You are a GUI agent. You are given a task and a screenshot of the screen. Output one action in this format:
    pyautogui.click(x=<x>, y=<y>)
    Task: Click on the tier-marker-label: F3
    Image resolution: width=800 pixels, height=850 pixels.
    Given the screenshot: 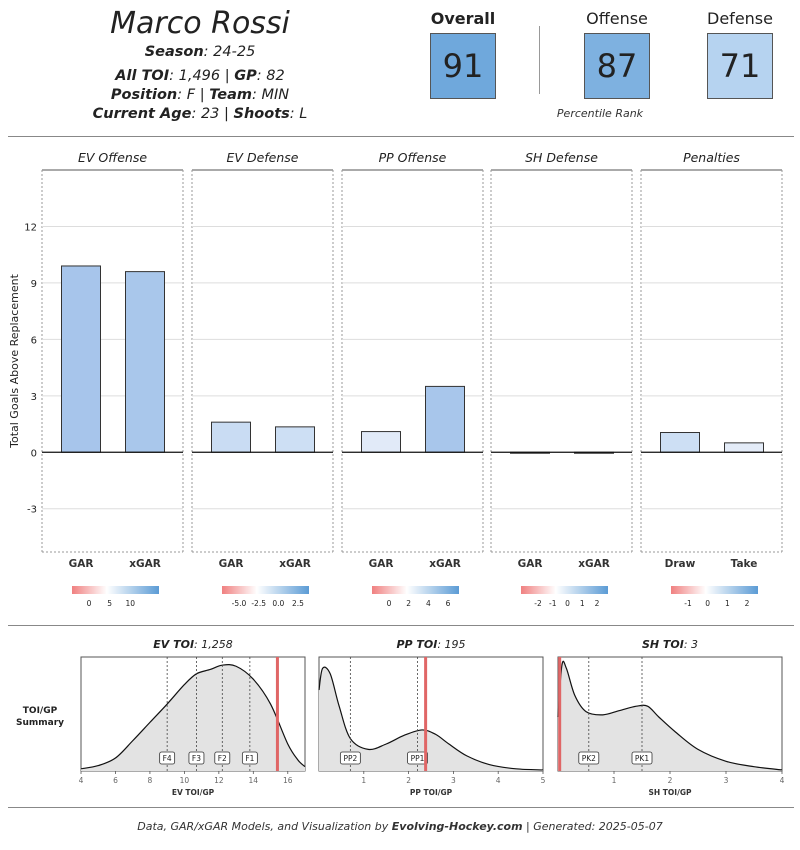 What is the action you would take?
    pyautogui.click(x=196, y=758)
    